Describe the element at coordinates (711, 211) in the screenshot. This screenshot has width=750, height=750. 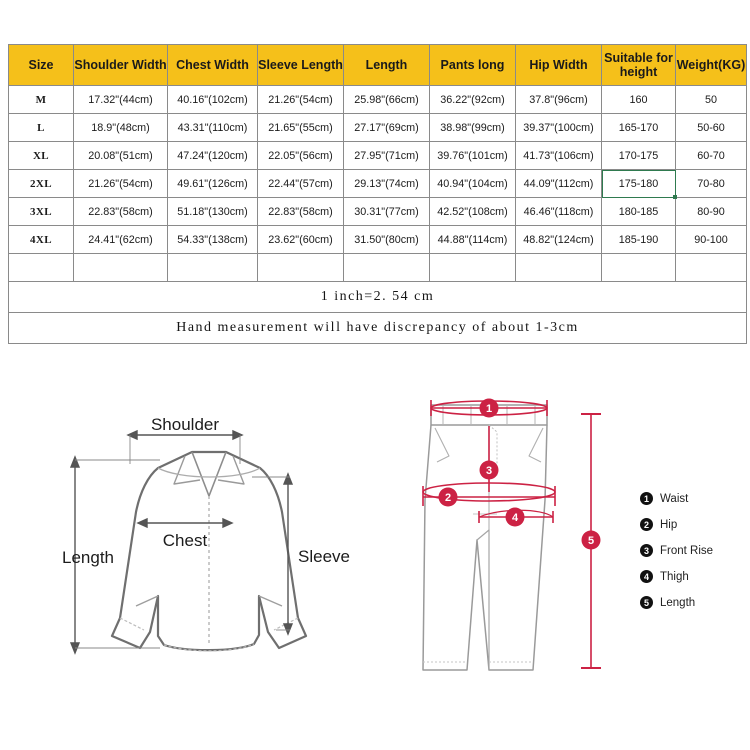
I see `cell-weight: 80-90` at that location.